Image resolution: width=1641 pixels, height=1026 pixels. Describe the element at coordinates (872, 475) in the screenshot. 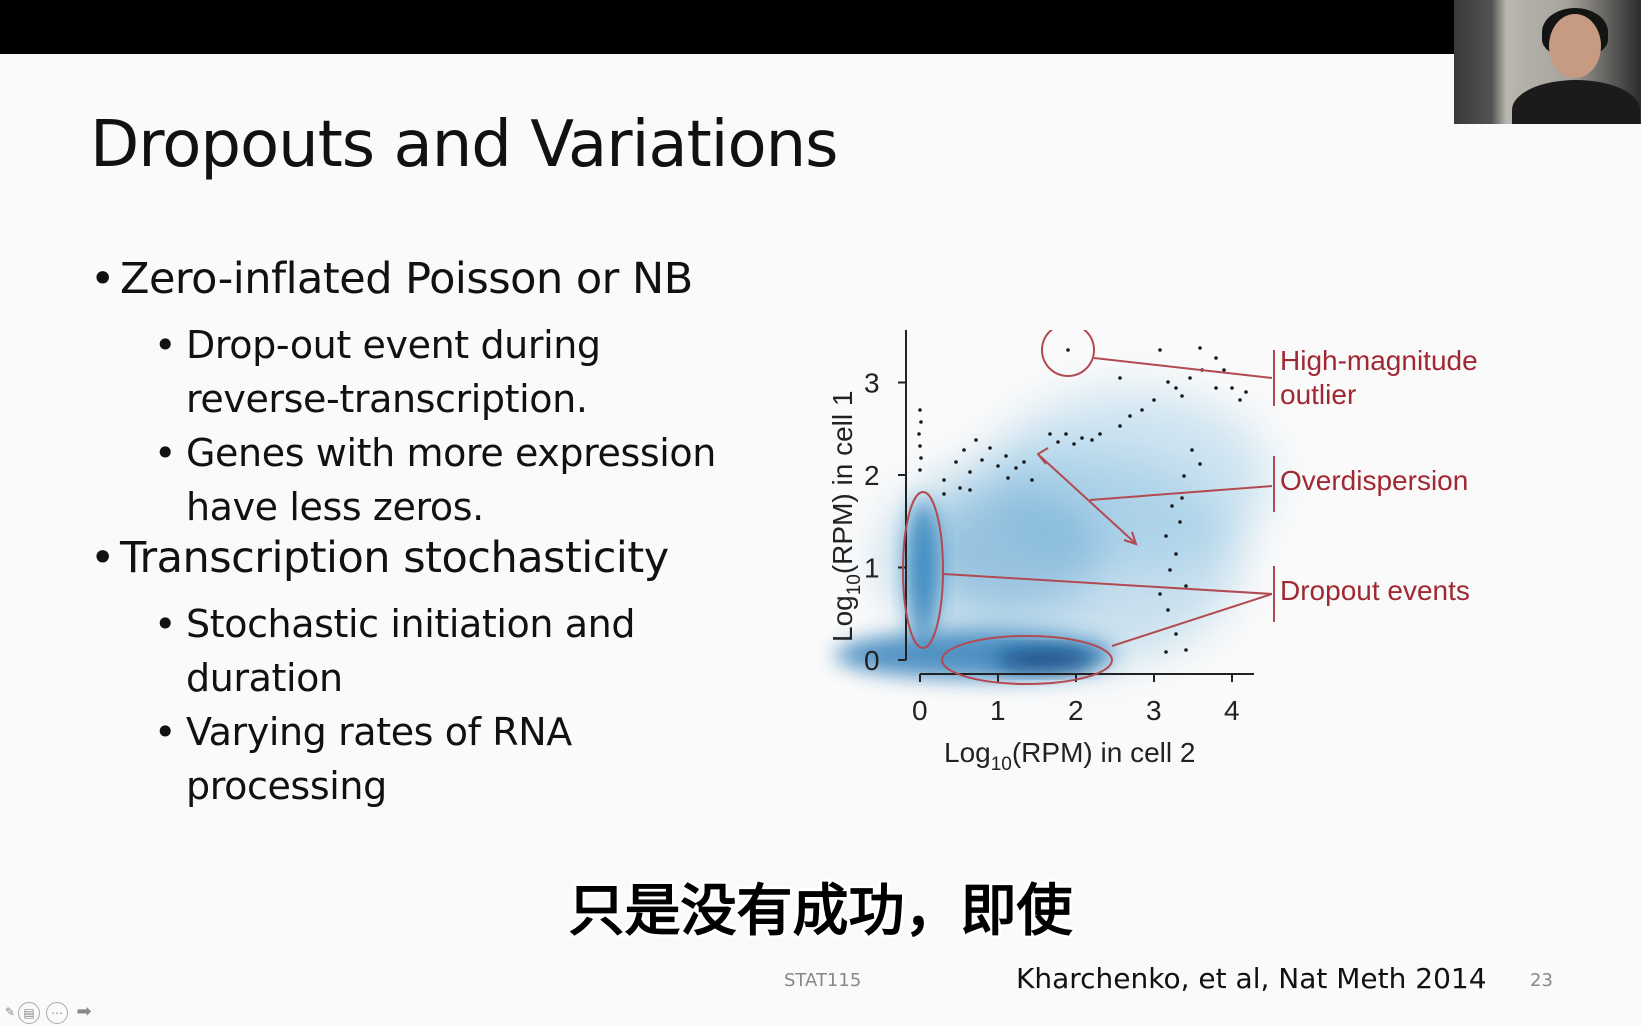

I see `y-tick-label: 2` at that location.